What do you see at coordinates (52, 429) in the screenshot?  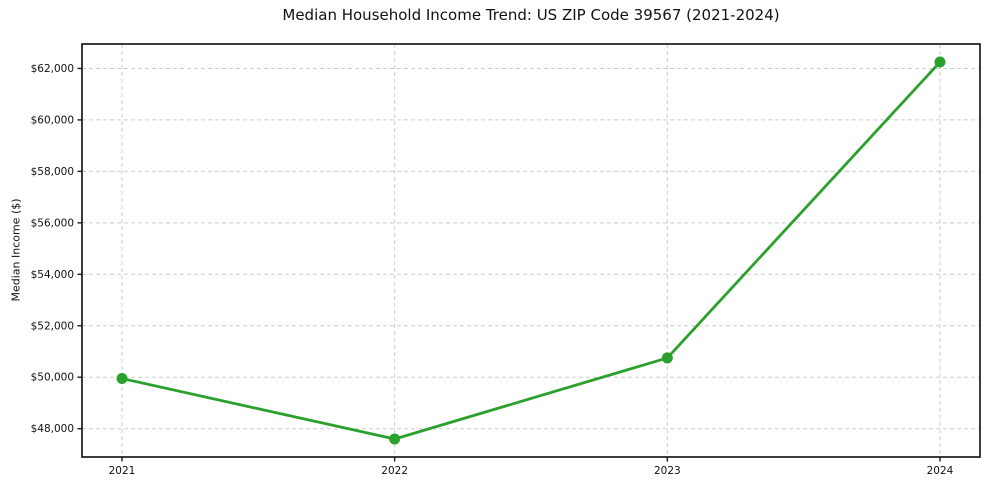 I see `y-tick-label: $48,000` at bounding box center [52, 429].